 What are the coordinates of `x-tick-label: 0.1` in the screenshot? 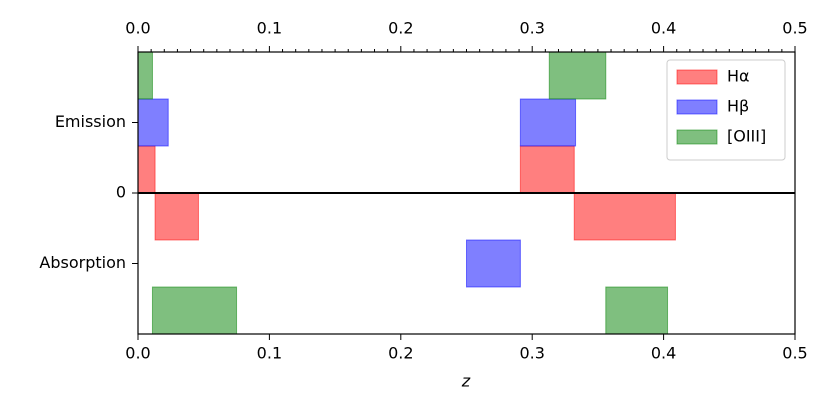 It's located at (269, 353).